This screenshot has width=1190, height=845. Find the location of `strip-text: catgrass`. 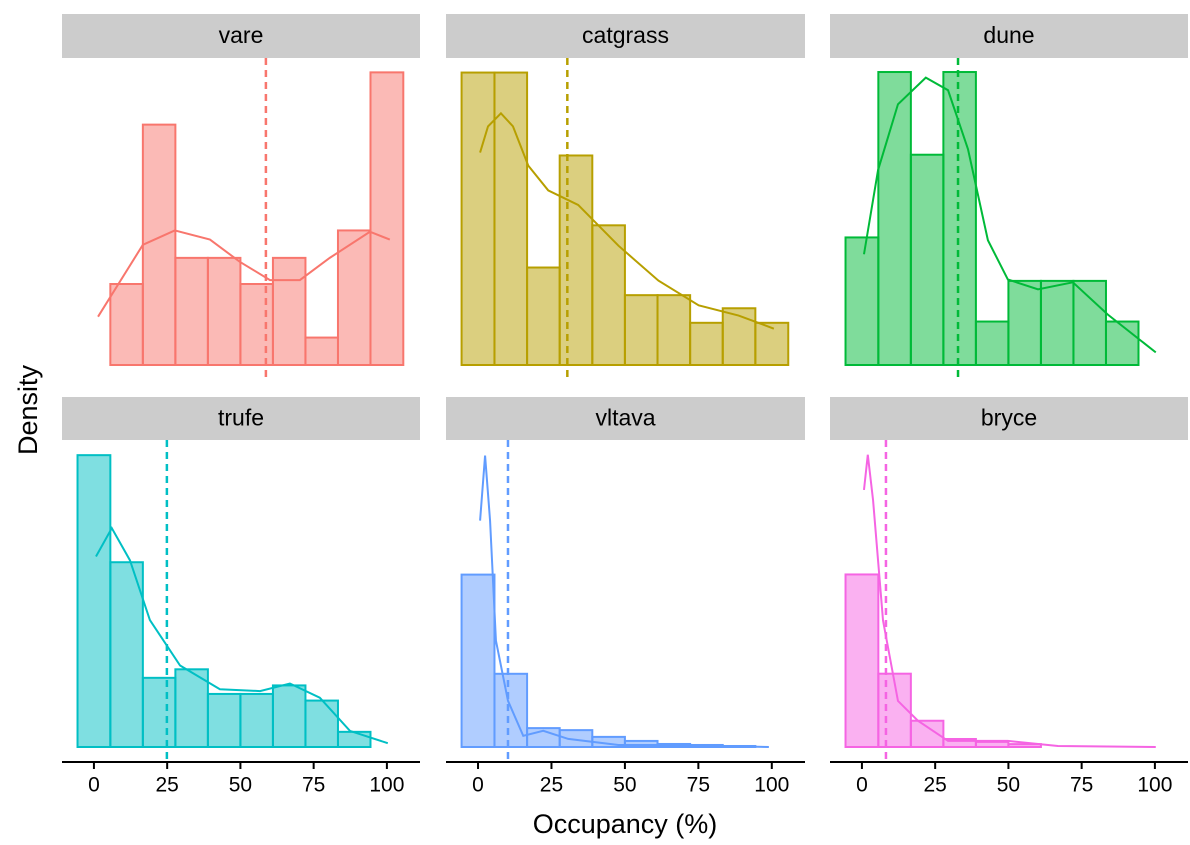

strip-text: catgrass is located at coordinates (625, 35).